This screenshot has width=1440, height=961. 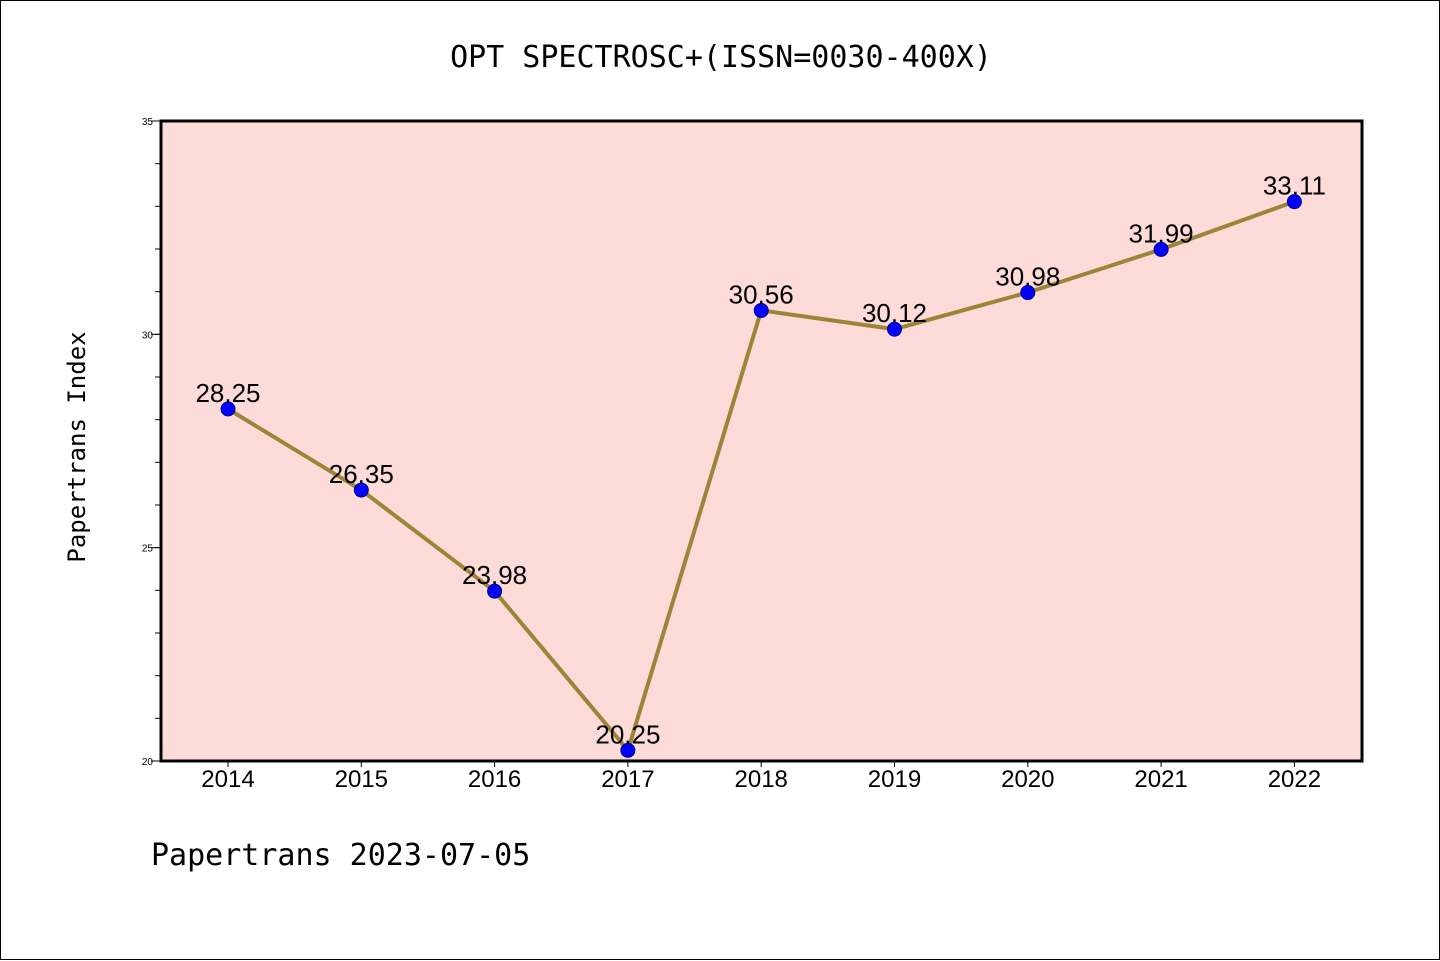 I want to click on x-axis-ticks: 2014 2015 2016 2017 2018 2019 2020 2021 2022, so click(x=761, y=777).